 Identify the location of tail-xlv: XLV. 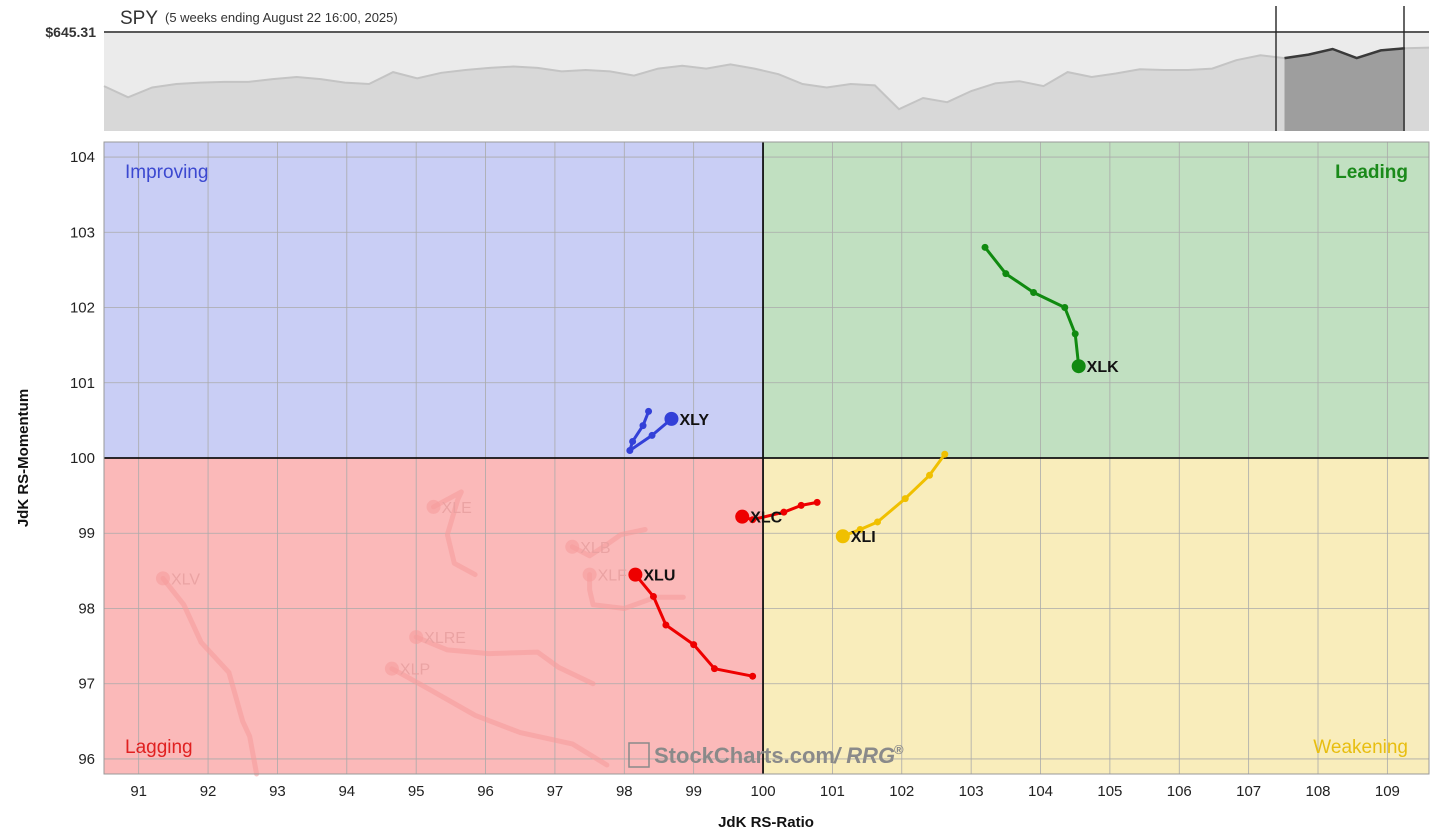
(207, 674).